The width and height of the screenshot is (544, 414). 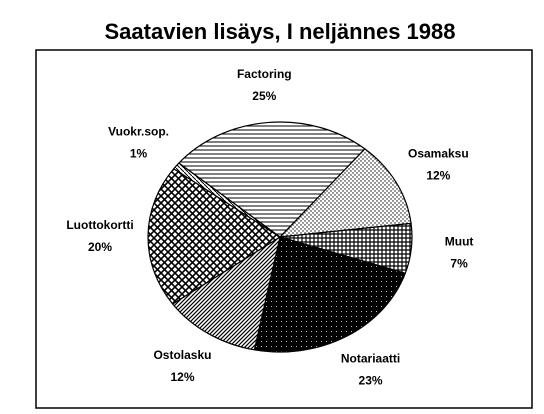 I want to click on slice-value-label: 23%, so click(x=371, y=380).